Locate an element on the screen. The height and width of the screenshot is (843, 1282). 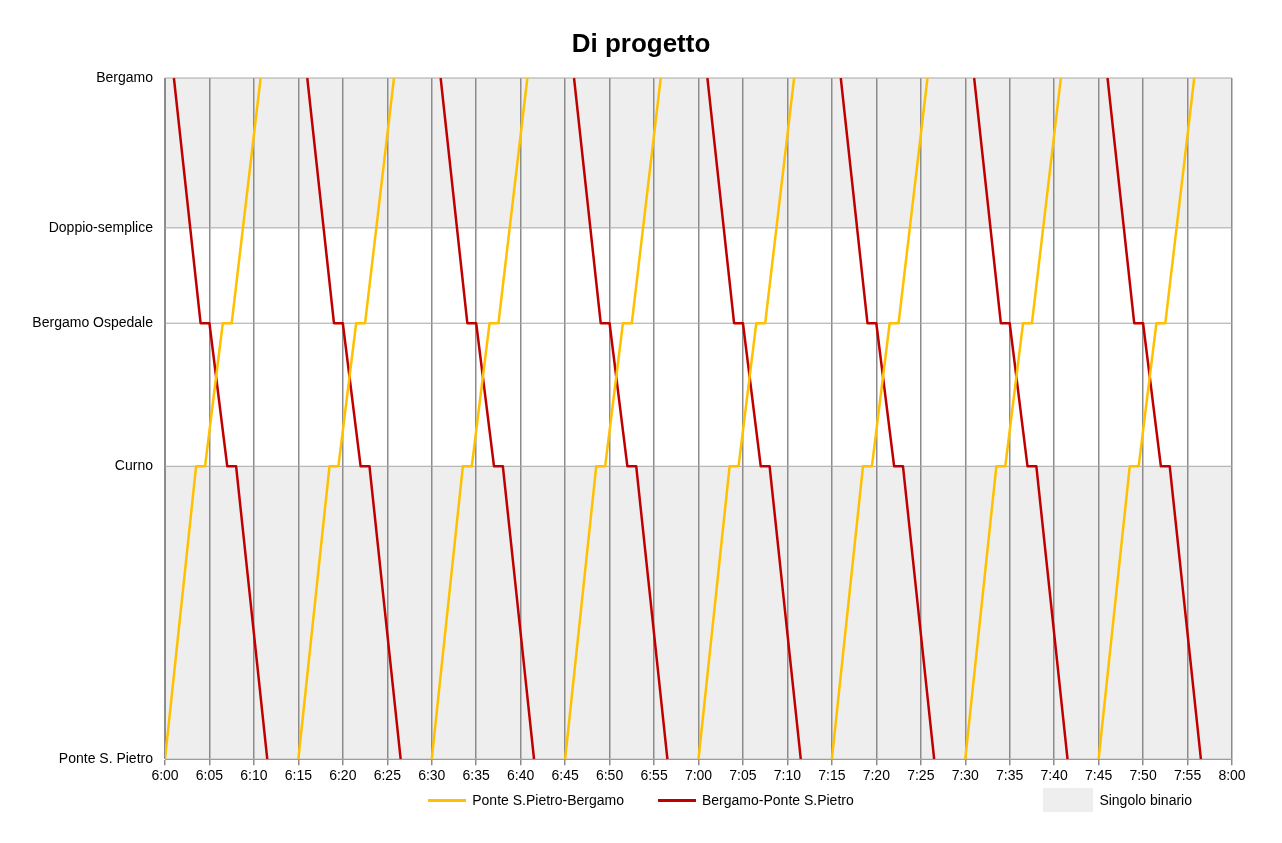
x-tick-label: 6:45 is located at coordinates (565, 775).